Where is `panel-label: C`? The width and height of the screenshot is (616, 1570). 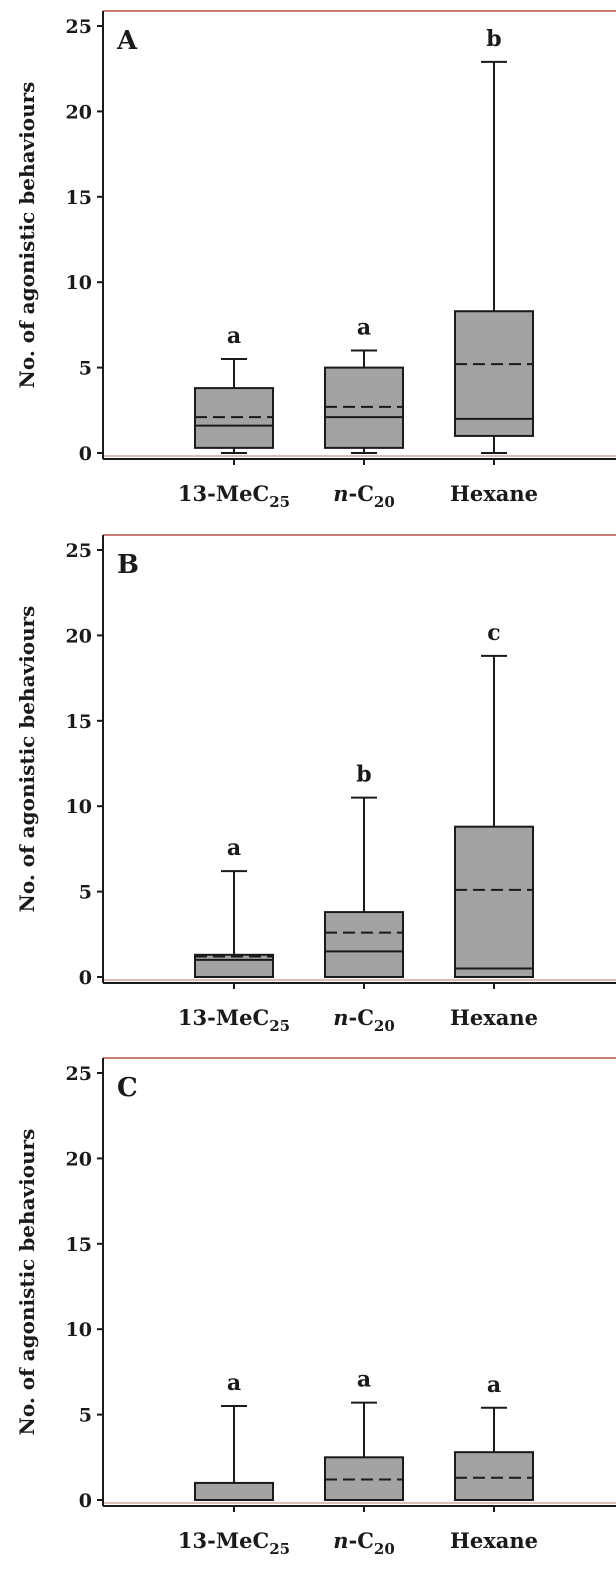
panel-label: C is located at coordinates (127, 1088).